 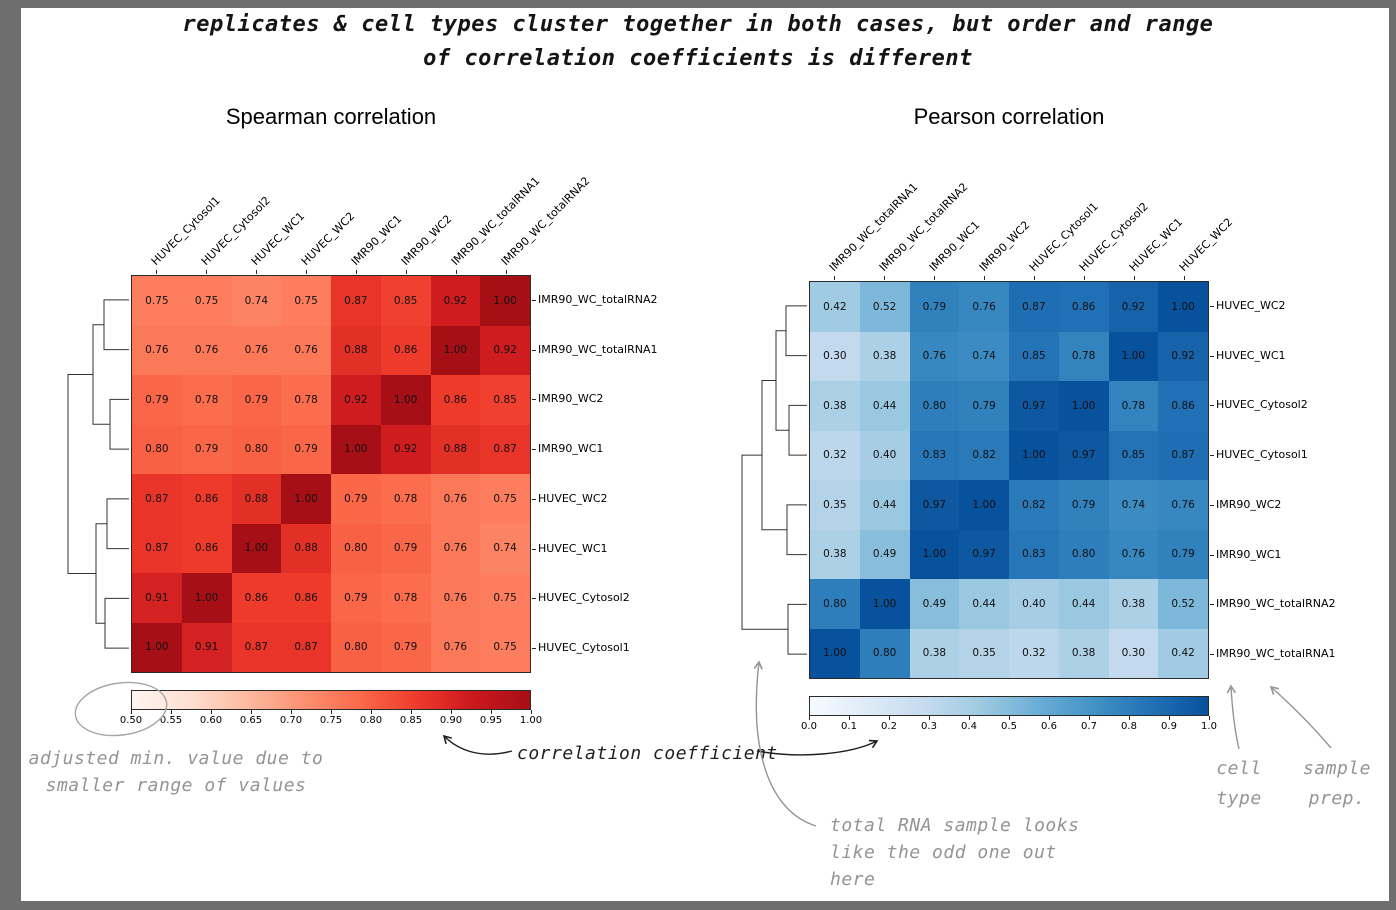 I want to click on colorbar-tick-label: 0.0, so click(x=809, y=726).